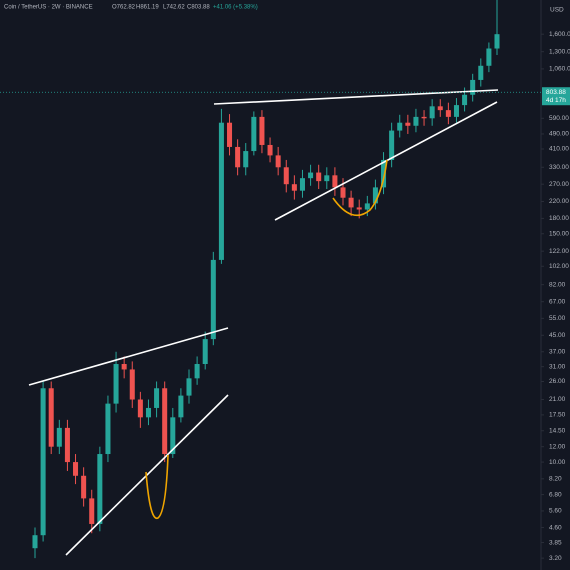 This screenshot has height=570, width=570. Describe the element at coordinates (559, 34) in the screenshot. I see `y-tick-label: 1,600.00` at that location.